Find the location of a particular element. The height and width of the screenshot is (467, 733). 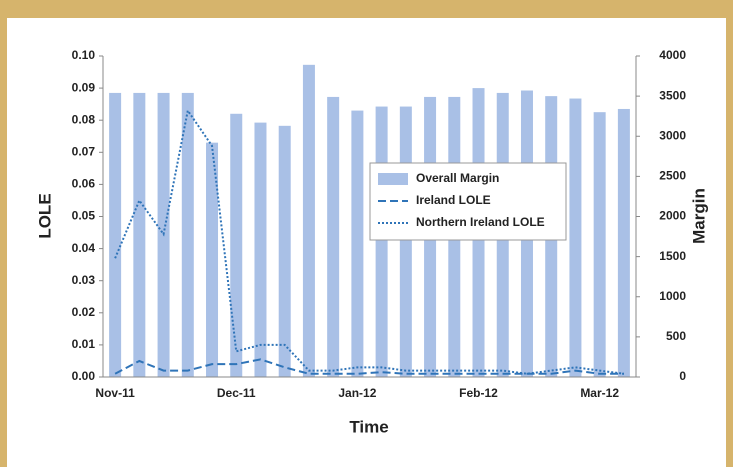

y-tick-label: 0.04 is located at coordinates (84, 248).